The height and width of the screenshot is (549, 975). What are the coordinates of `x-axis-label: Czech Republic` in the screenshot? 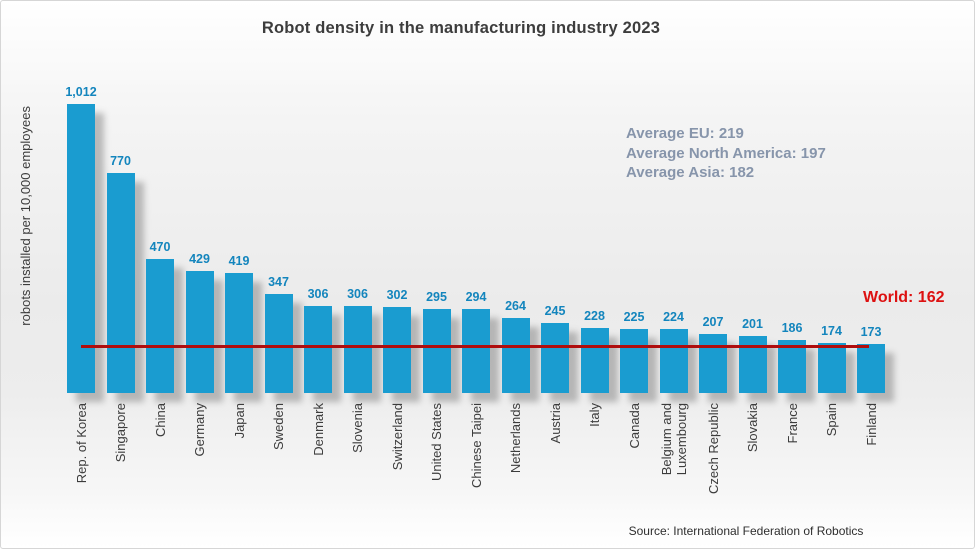 It's located at (713, 449).